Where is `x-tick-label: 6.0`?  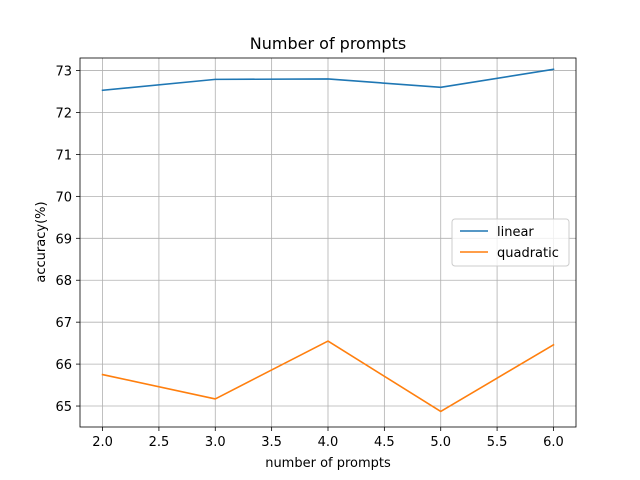 x-tick-label: 6.0 is located at coordinates (553, 442).